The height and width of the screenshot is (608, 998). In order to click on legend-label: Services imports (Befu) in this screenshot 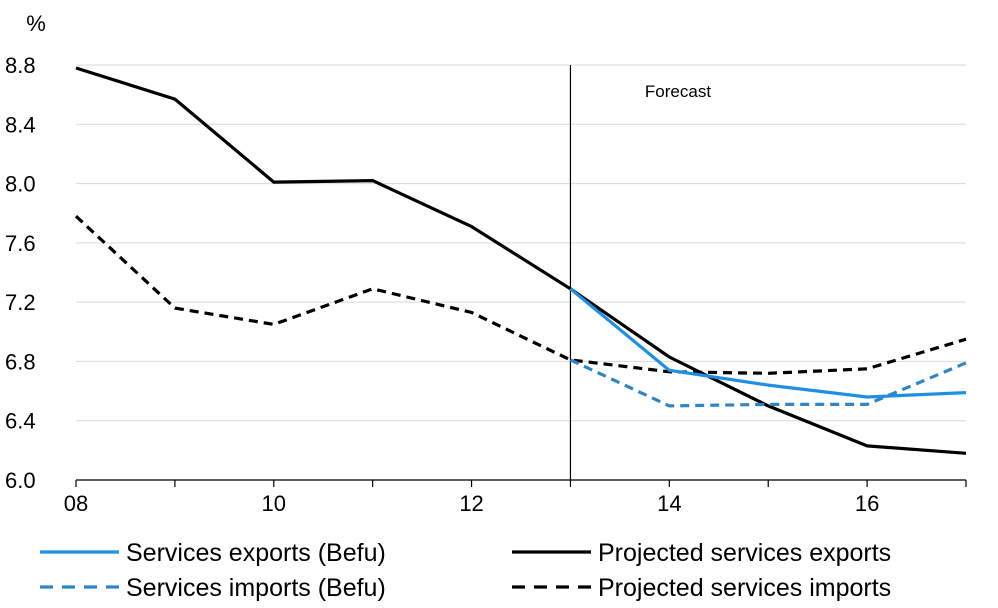, I will do `click(256, 588)`.